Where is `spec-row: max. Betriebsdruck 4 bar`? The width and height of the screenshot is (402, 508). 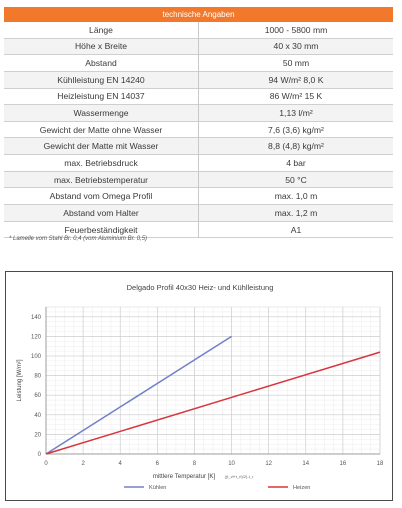 spec-row: max. Betriebsdruck 4 bar is located at coordinates (198, 163).